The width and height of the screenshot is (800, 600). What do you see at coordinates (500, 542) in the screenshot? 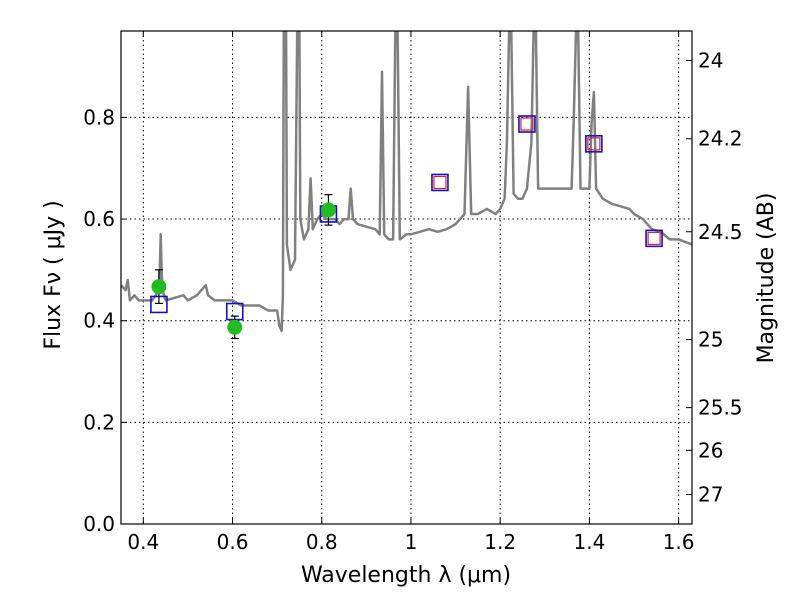
I see `x-tick-label: 1.2` at bounding box center [500, 542].